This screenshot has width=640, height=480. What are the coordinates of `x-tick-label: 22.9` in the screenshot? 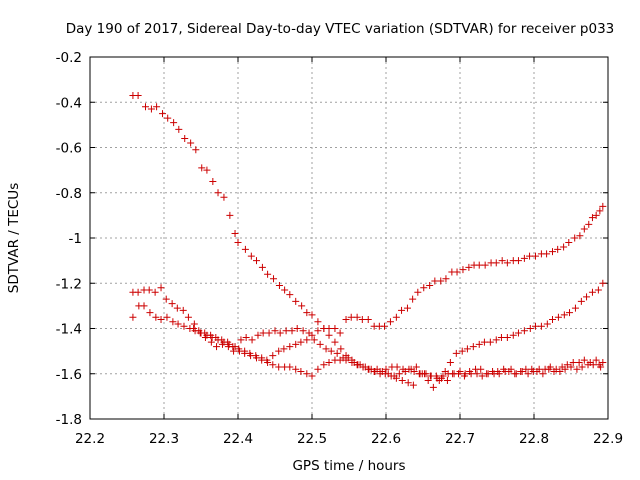 It's located at (608, 439).